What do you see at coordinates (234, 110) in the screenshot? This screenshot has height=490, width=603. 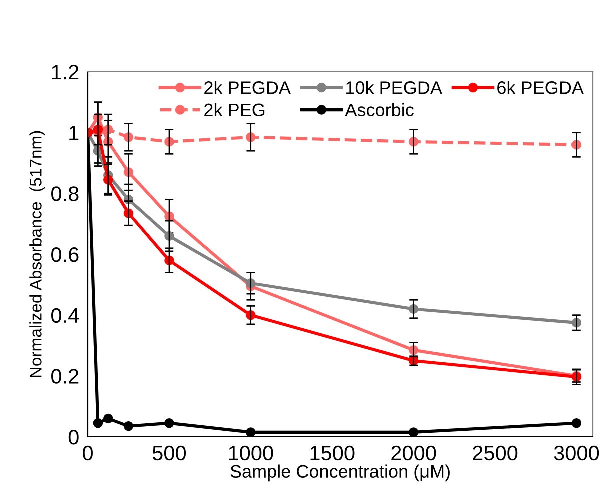 I see `legend-label: 2k PEG` at bounding box center [234, 110].